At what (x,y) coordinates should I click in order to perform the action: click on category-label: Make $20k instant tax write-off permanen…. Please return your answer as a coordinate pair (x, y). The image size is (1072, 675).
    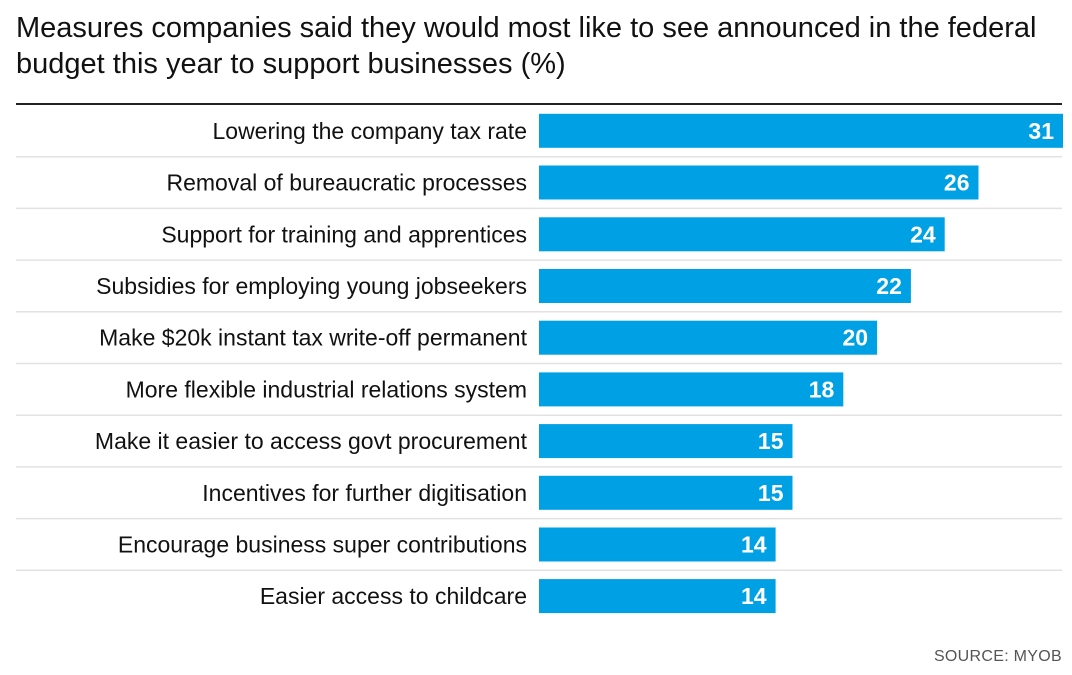
    Looking at the image, I should click on (313, 338).